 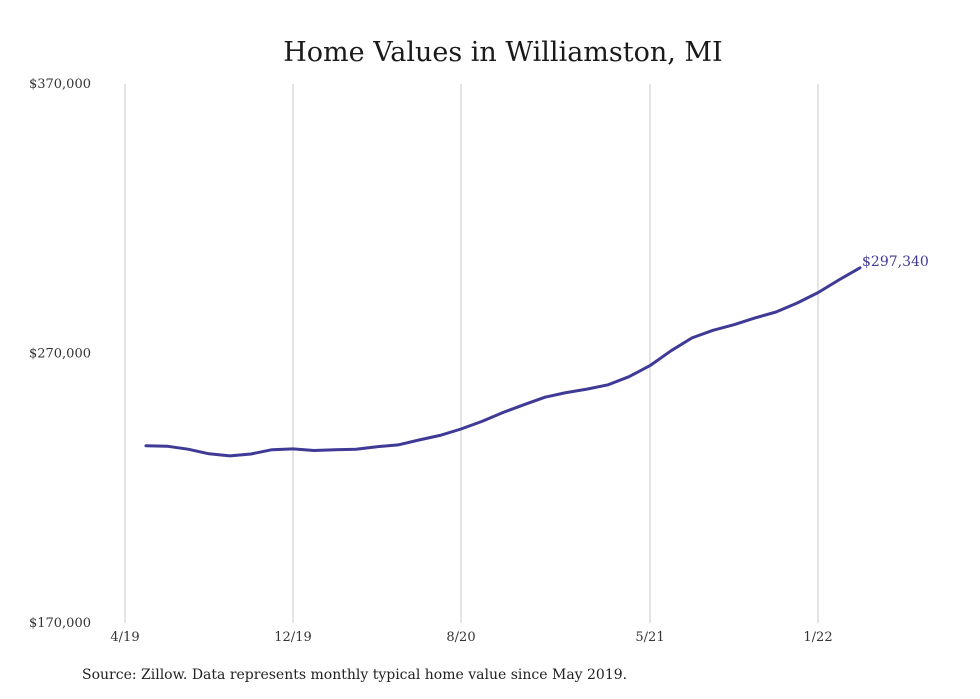 What do you see at coordinates (817, 637) in the screenshot?
I see `x-tick-label: 1/22` at bounding box center [817, 637].